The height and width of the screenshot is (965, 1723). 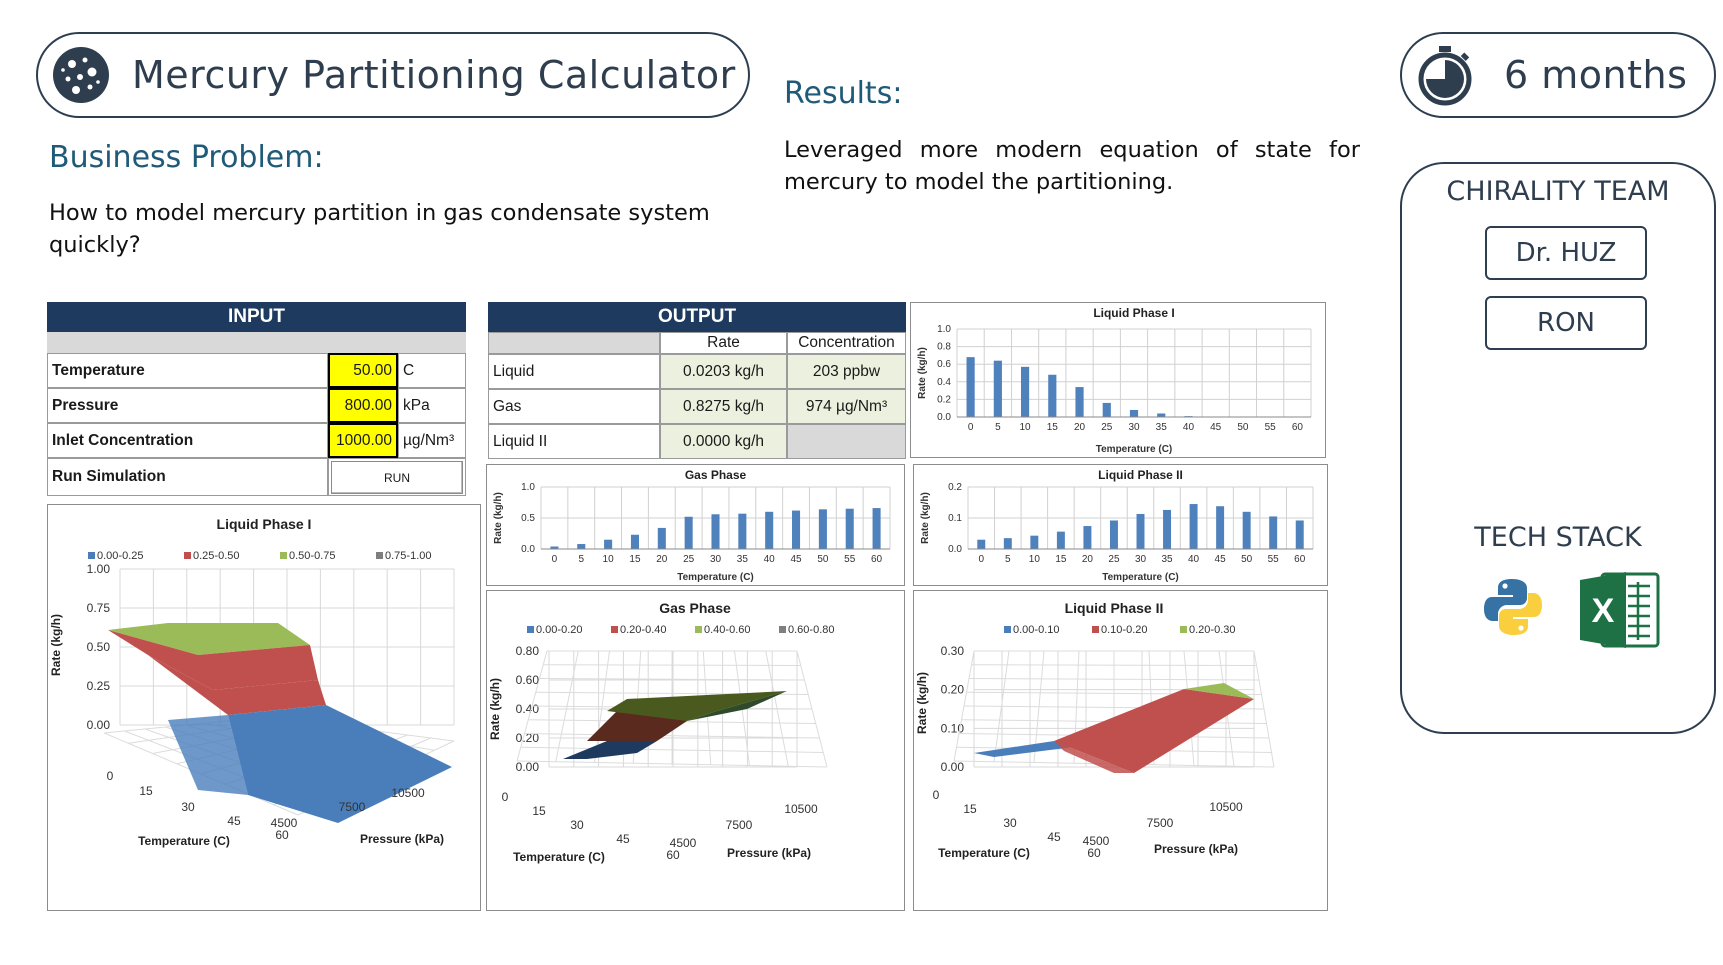 What do you see at coordinates (1566, 323) in the screenshot?
I see `team-member-ron: RON` at bounding box center [1566, 323].